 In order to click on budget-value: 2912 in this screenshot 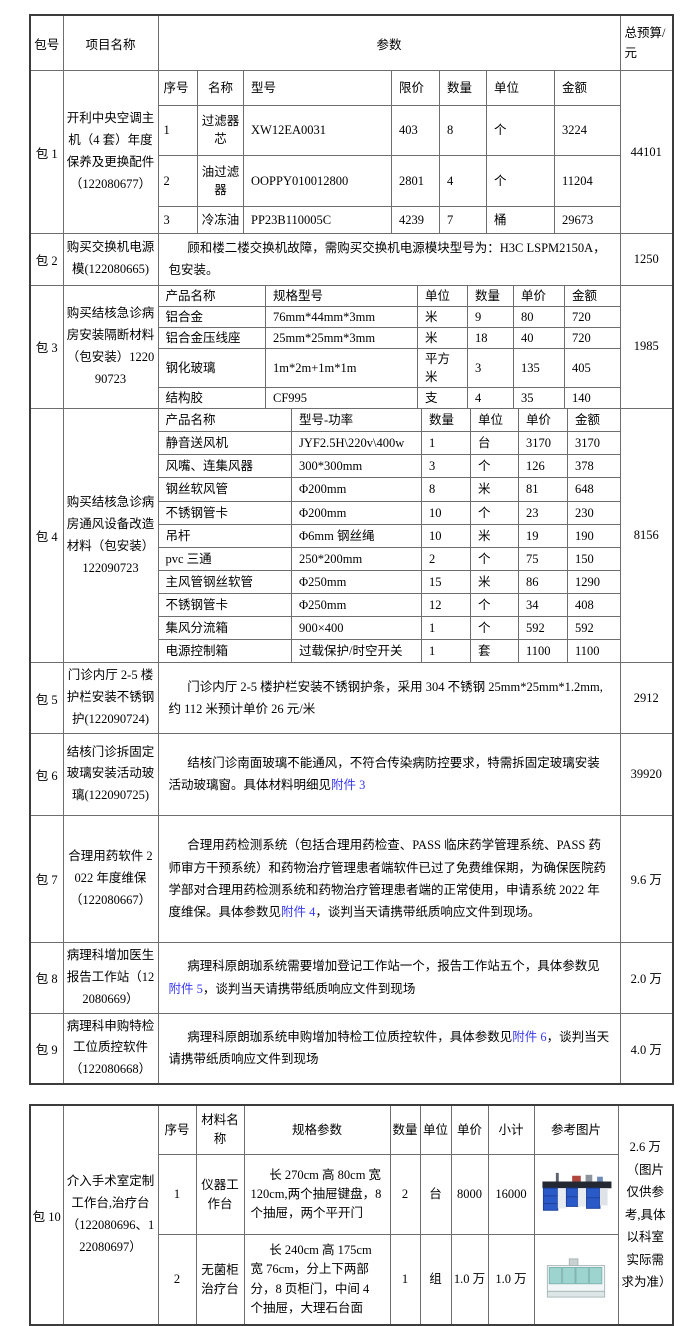, I will do `click(646, 698)`.